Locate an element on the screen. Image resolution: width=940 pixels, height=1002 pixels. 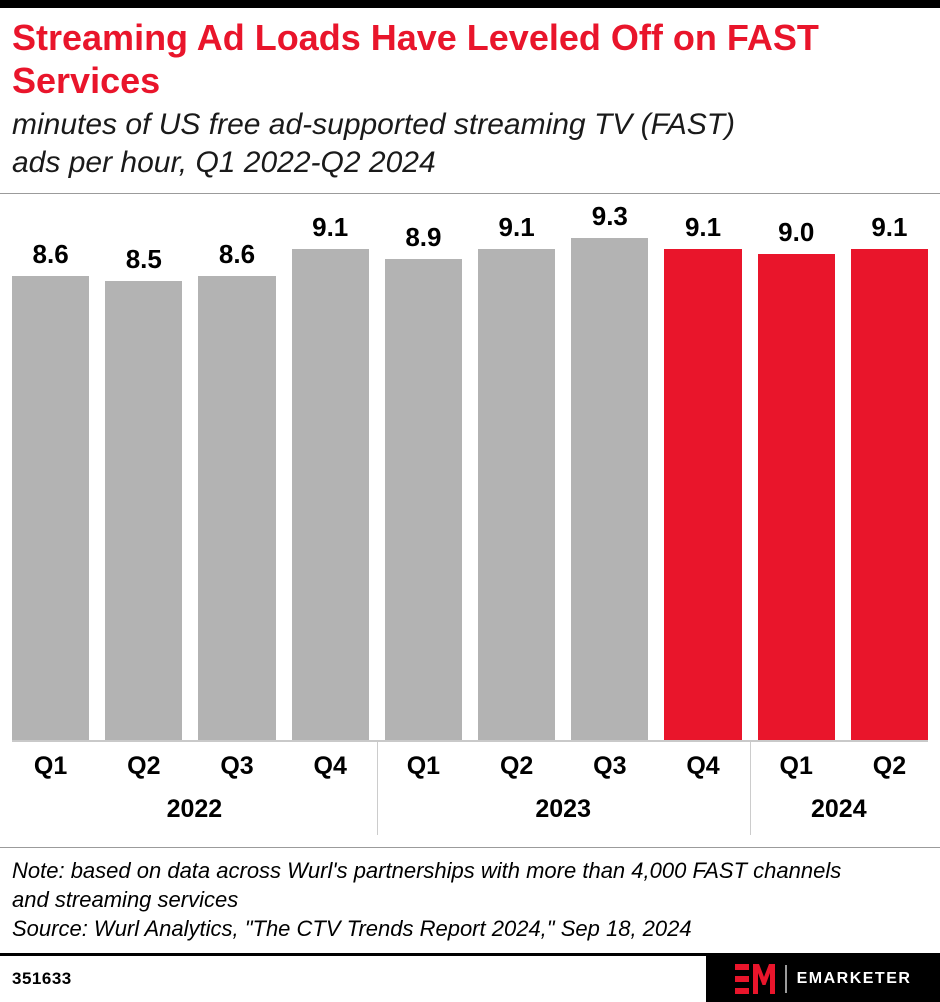
chart-id: 351633 is located at coordinates (42, 978).